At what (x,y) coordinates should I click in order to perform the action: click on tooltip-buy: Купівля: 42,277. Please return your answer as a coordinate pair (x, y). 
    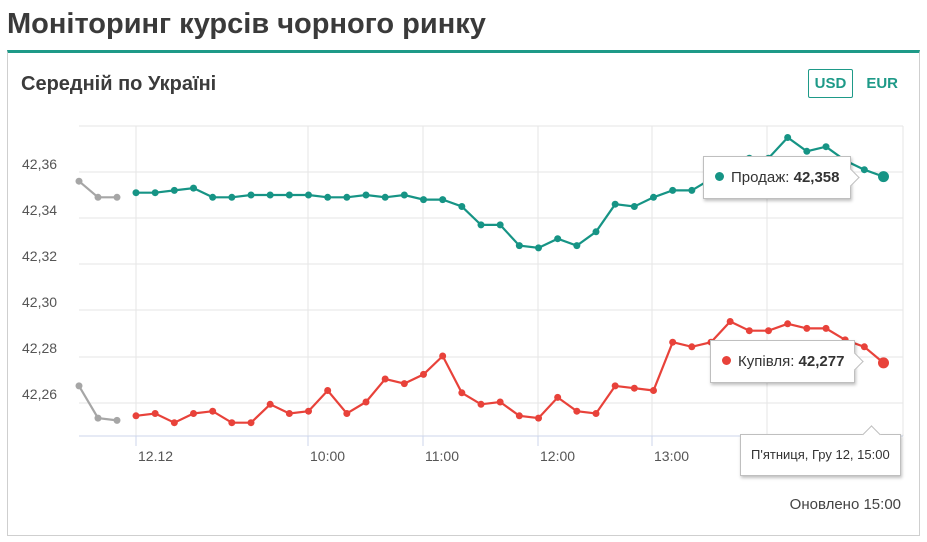
    Looking at the image, I should click on (787, 361).